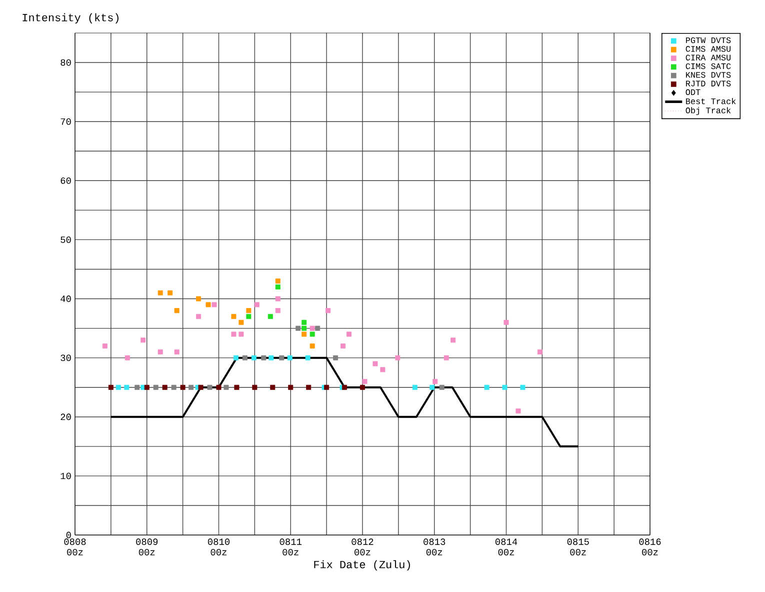 This screenshot has width=765, height=592. Describe the element at coordinates (708, 49) in the screenshot. I see `legend-label: CIMS AMSU` at that location.